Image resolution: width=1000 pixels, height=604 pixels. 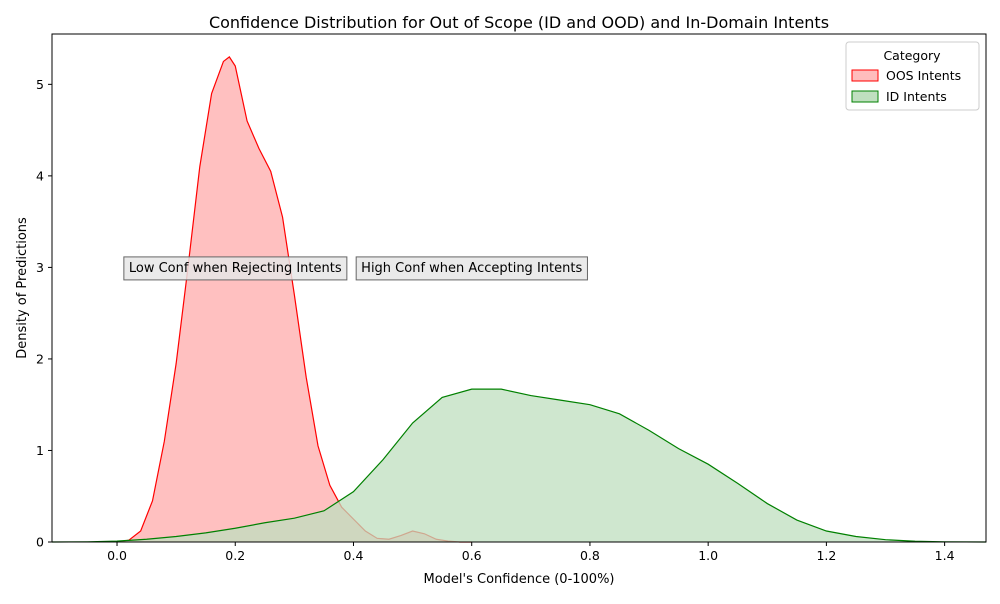 I want to click on y-axis: 0 1 2 3 4 5, so click(x=44, y=313).